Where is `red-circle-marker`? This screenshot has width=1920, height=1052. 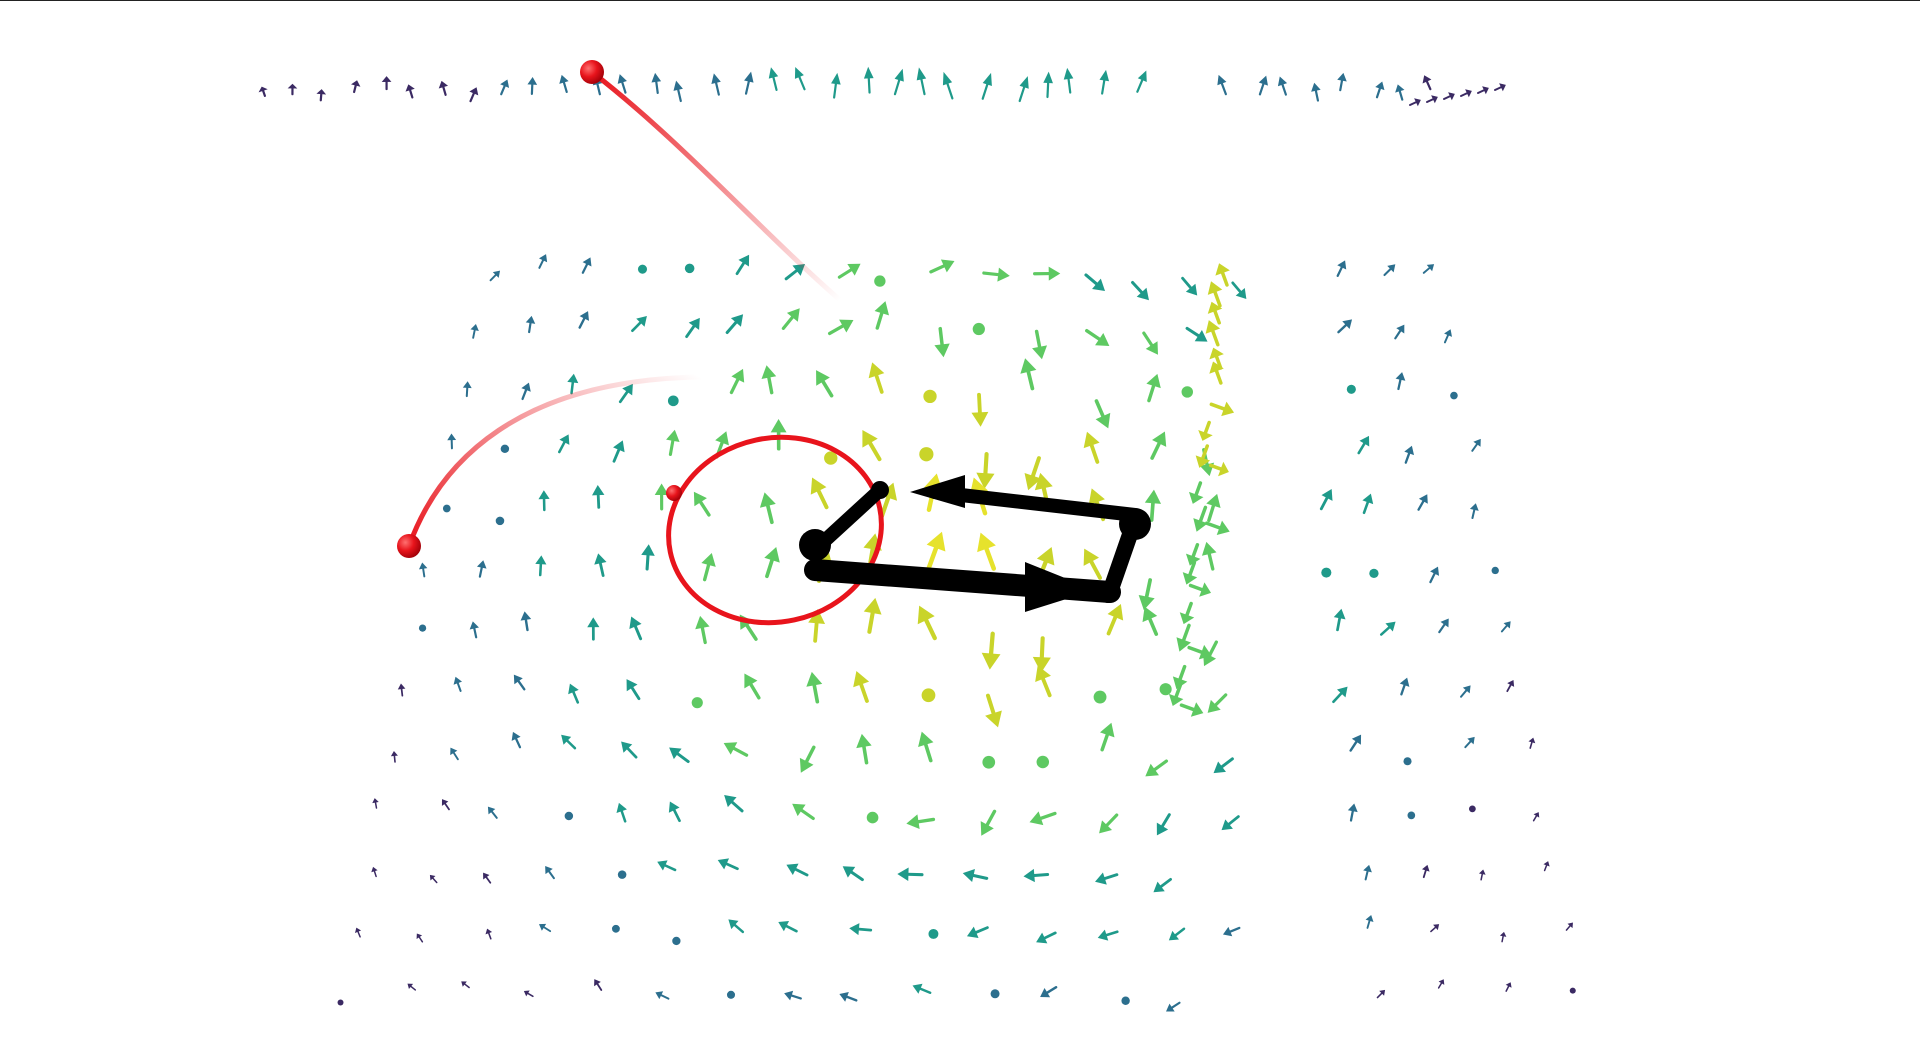
red-circle-marker is located at coordinates (674, 493).